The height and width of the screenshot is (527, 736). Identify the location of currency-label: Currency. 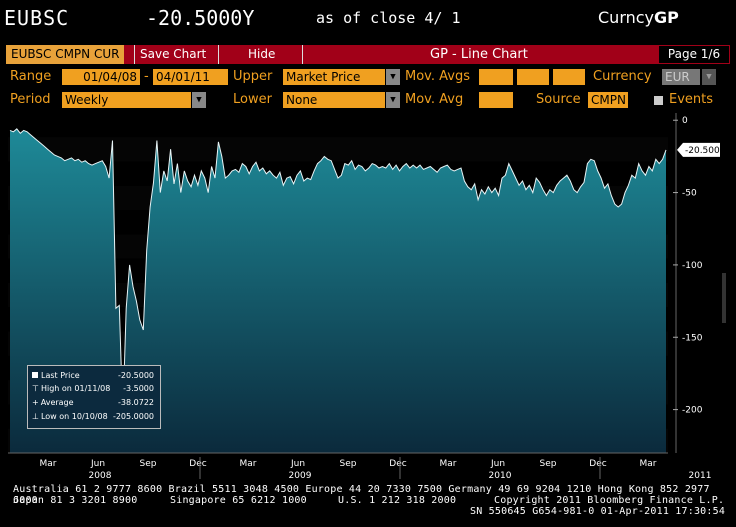
(622, 76).